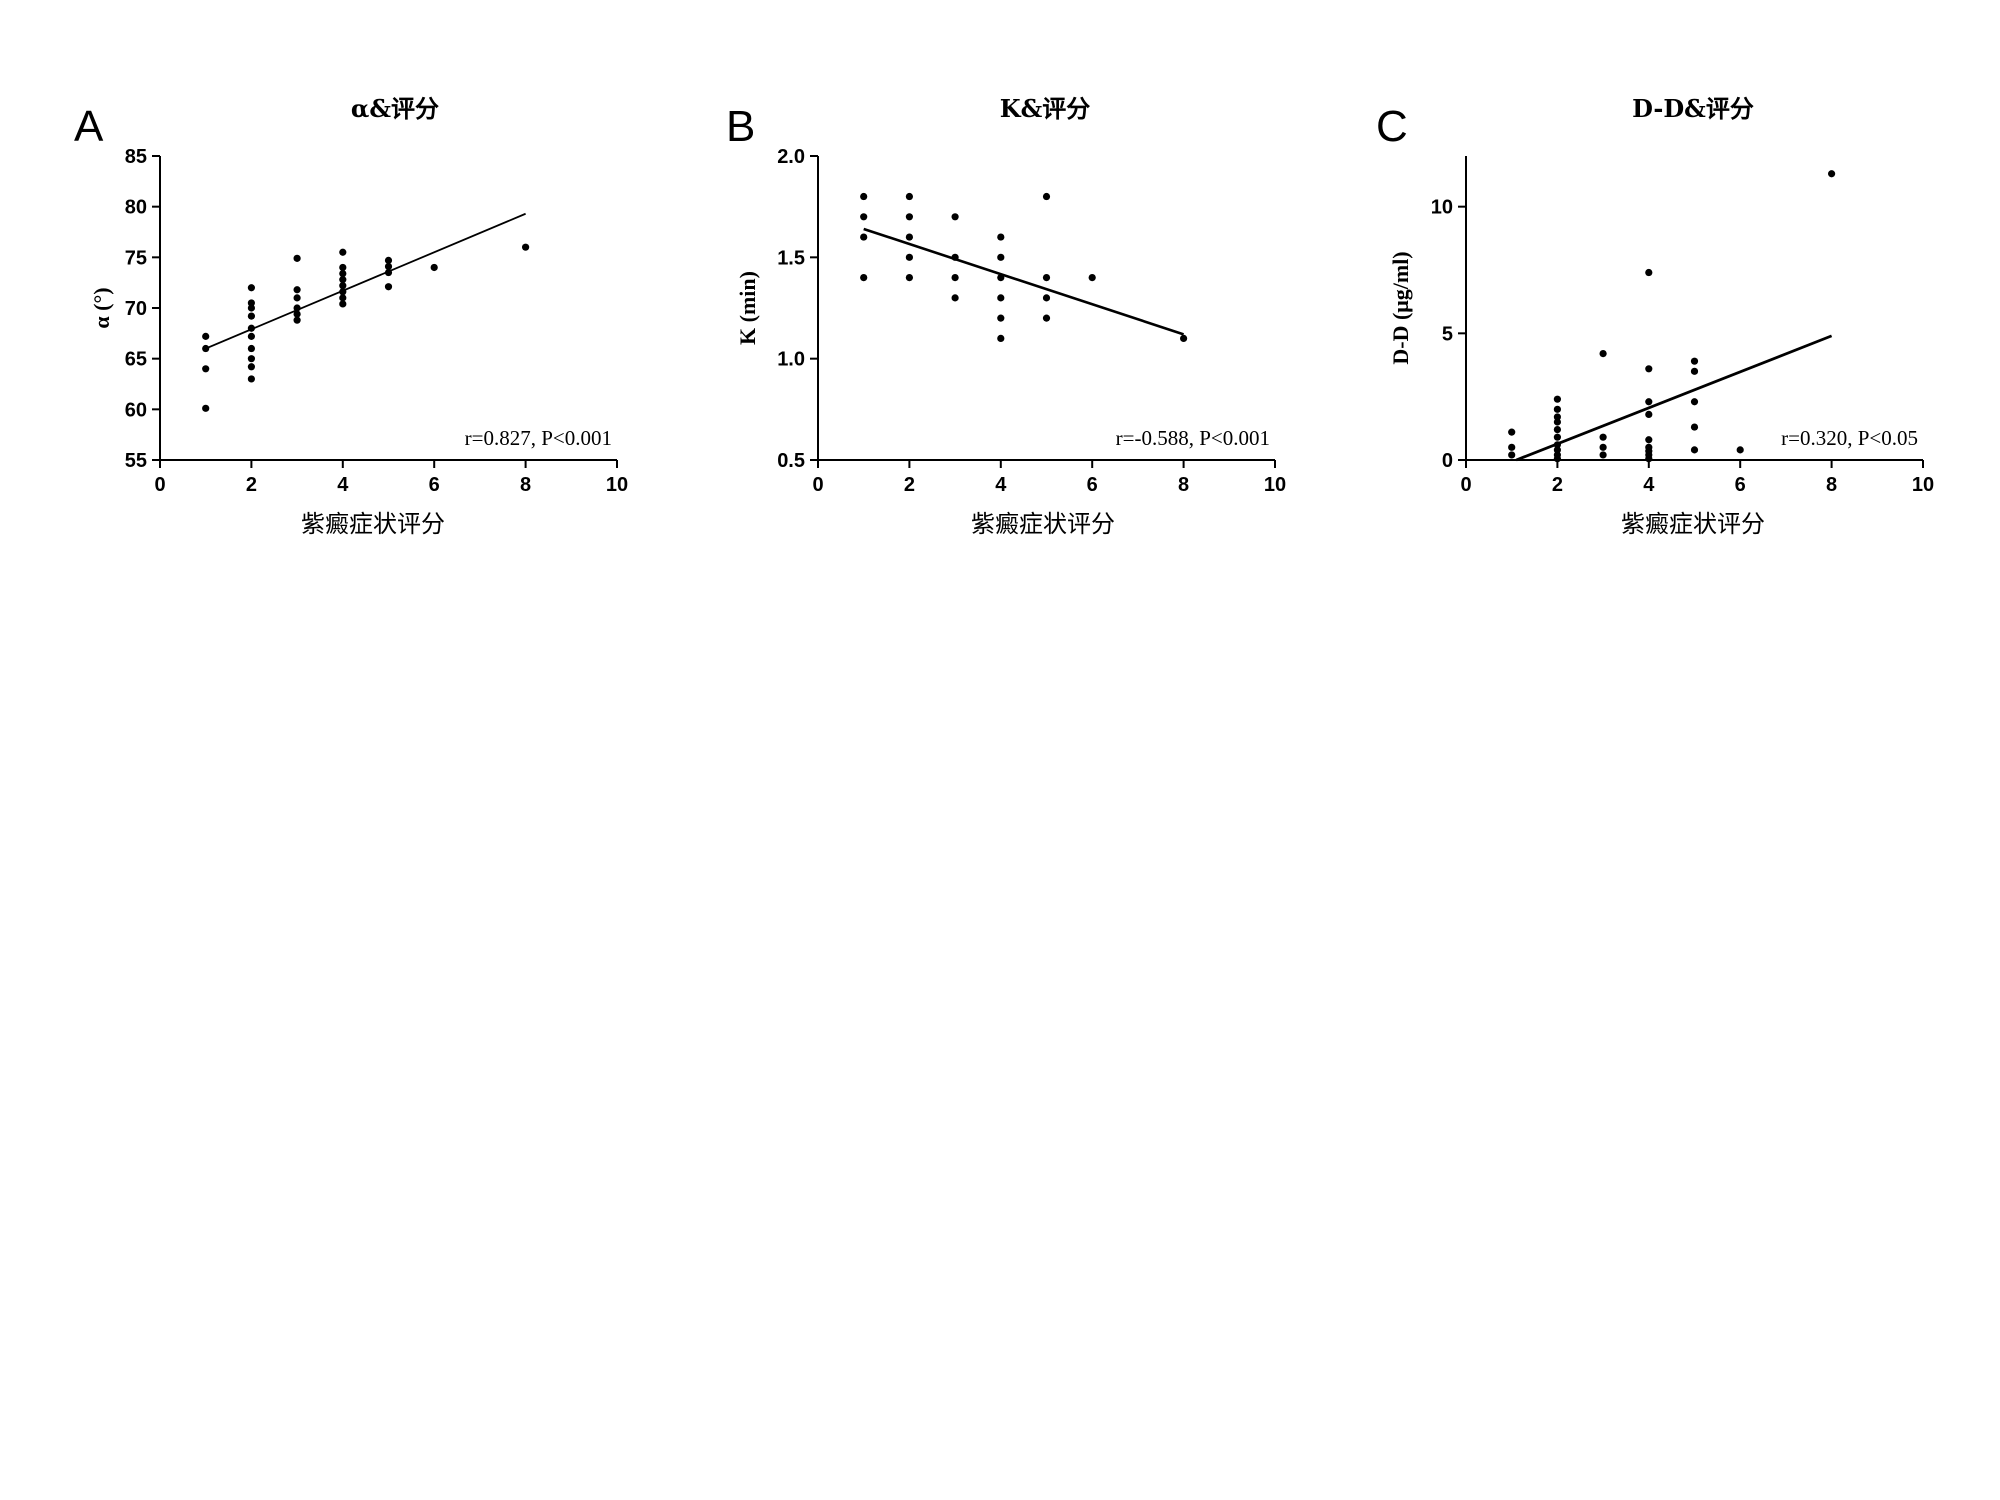 The image size is (2000, 1500). I want to click on x-tick-label-c: 4, so click(1649, 485).